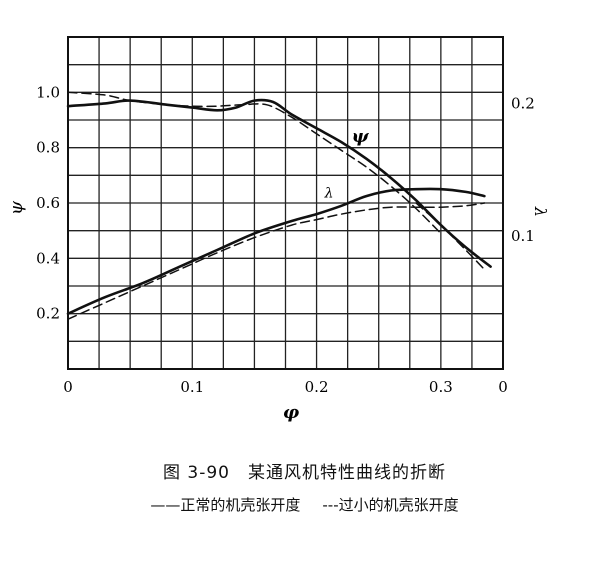 Image resolution: width=609 pixels, height=561 pixels. I want to click on y-tick-label: 0.4, so click(48, 258).